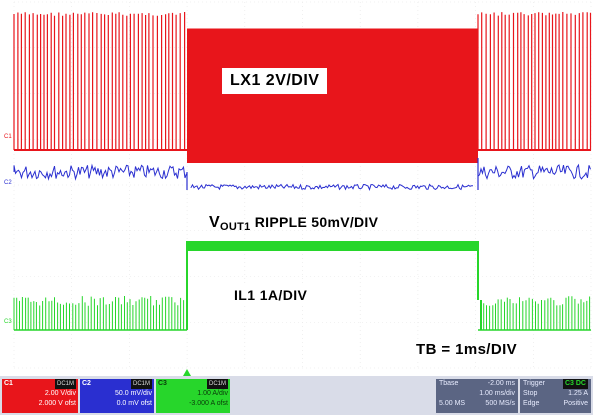 The height and width of the screenshot is (415, 593). What do you see at coordinates (332, 246) in the screenshot?
I see `c3-loaded-current` at bounding box center [332, 246].